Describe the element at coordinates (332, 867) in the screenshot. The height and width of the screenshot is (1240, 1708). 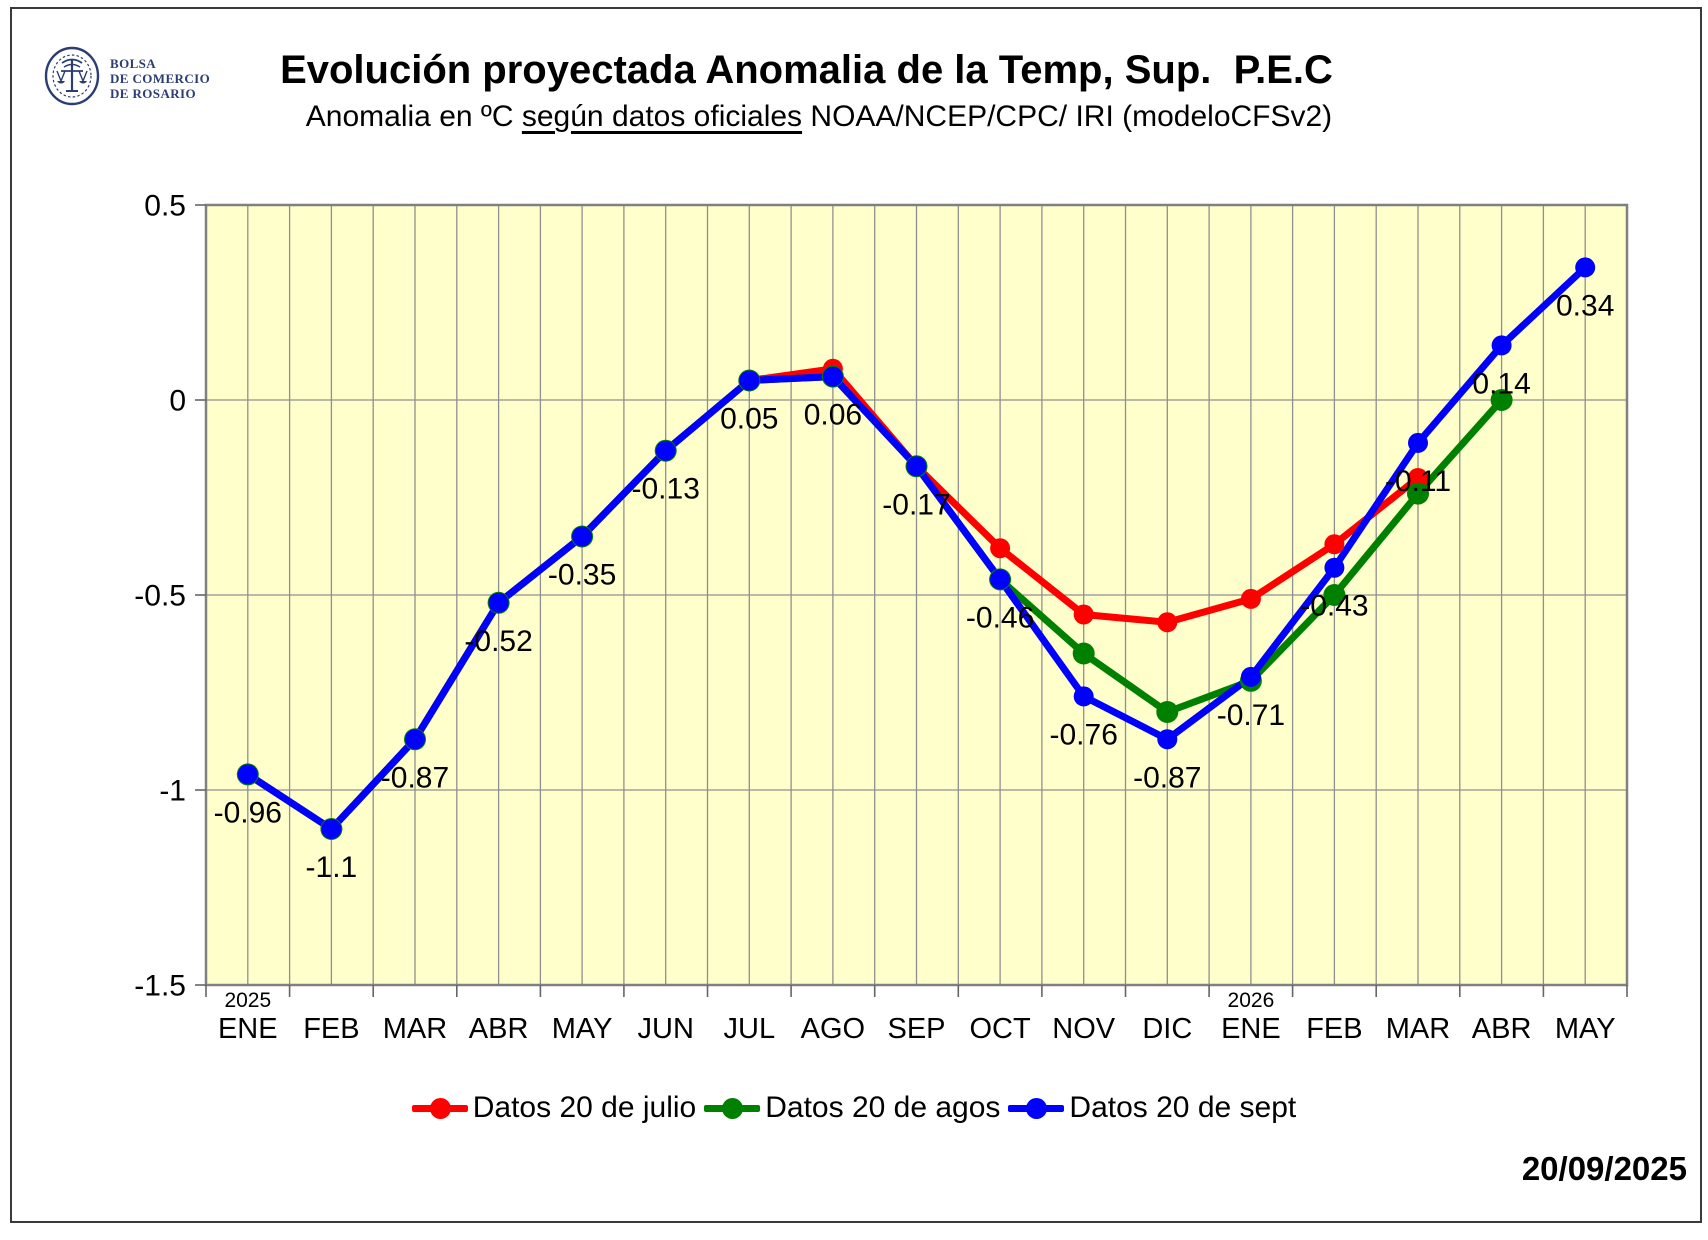
I see `data-label: -1.1` at that location.